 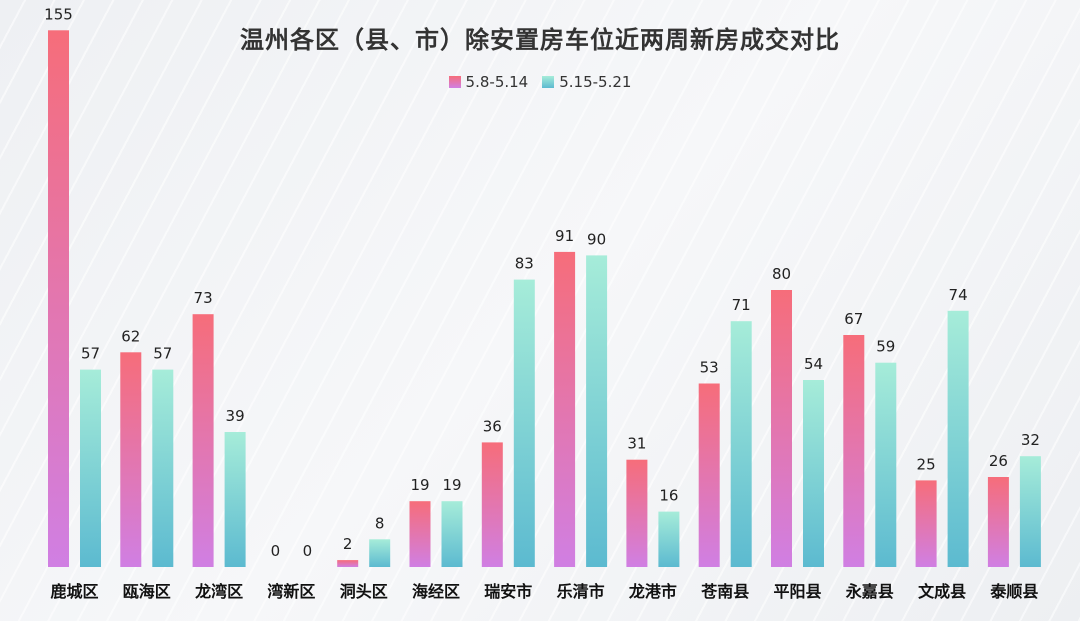 What do you see at coordinates (524, 264) in the screenshot?
I see `value-label-瑞安市-series-2: 83` at bounding box center [524, 264].